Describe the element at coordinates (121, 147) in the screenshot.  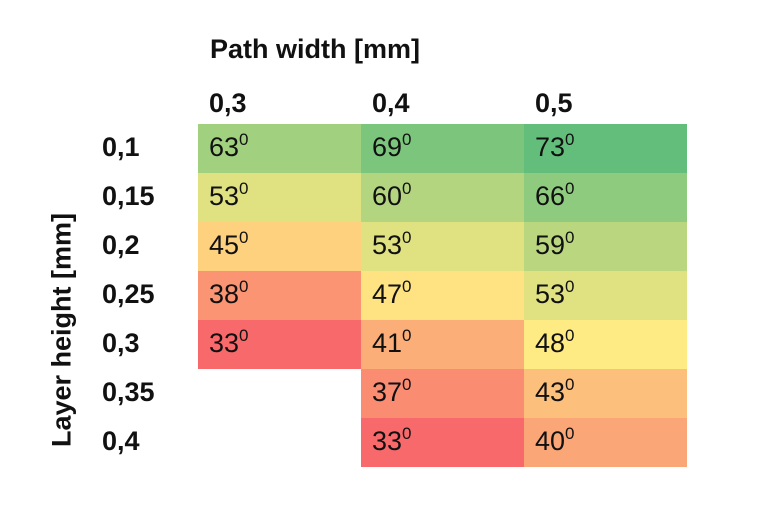
I see `row-header: 0,1` at that location.